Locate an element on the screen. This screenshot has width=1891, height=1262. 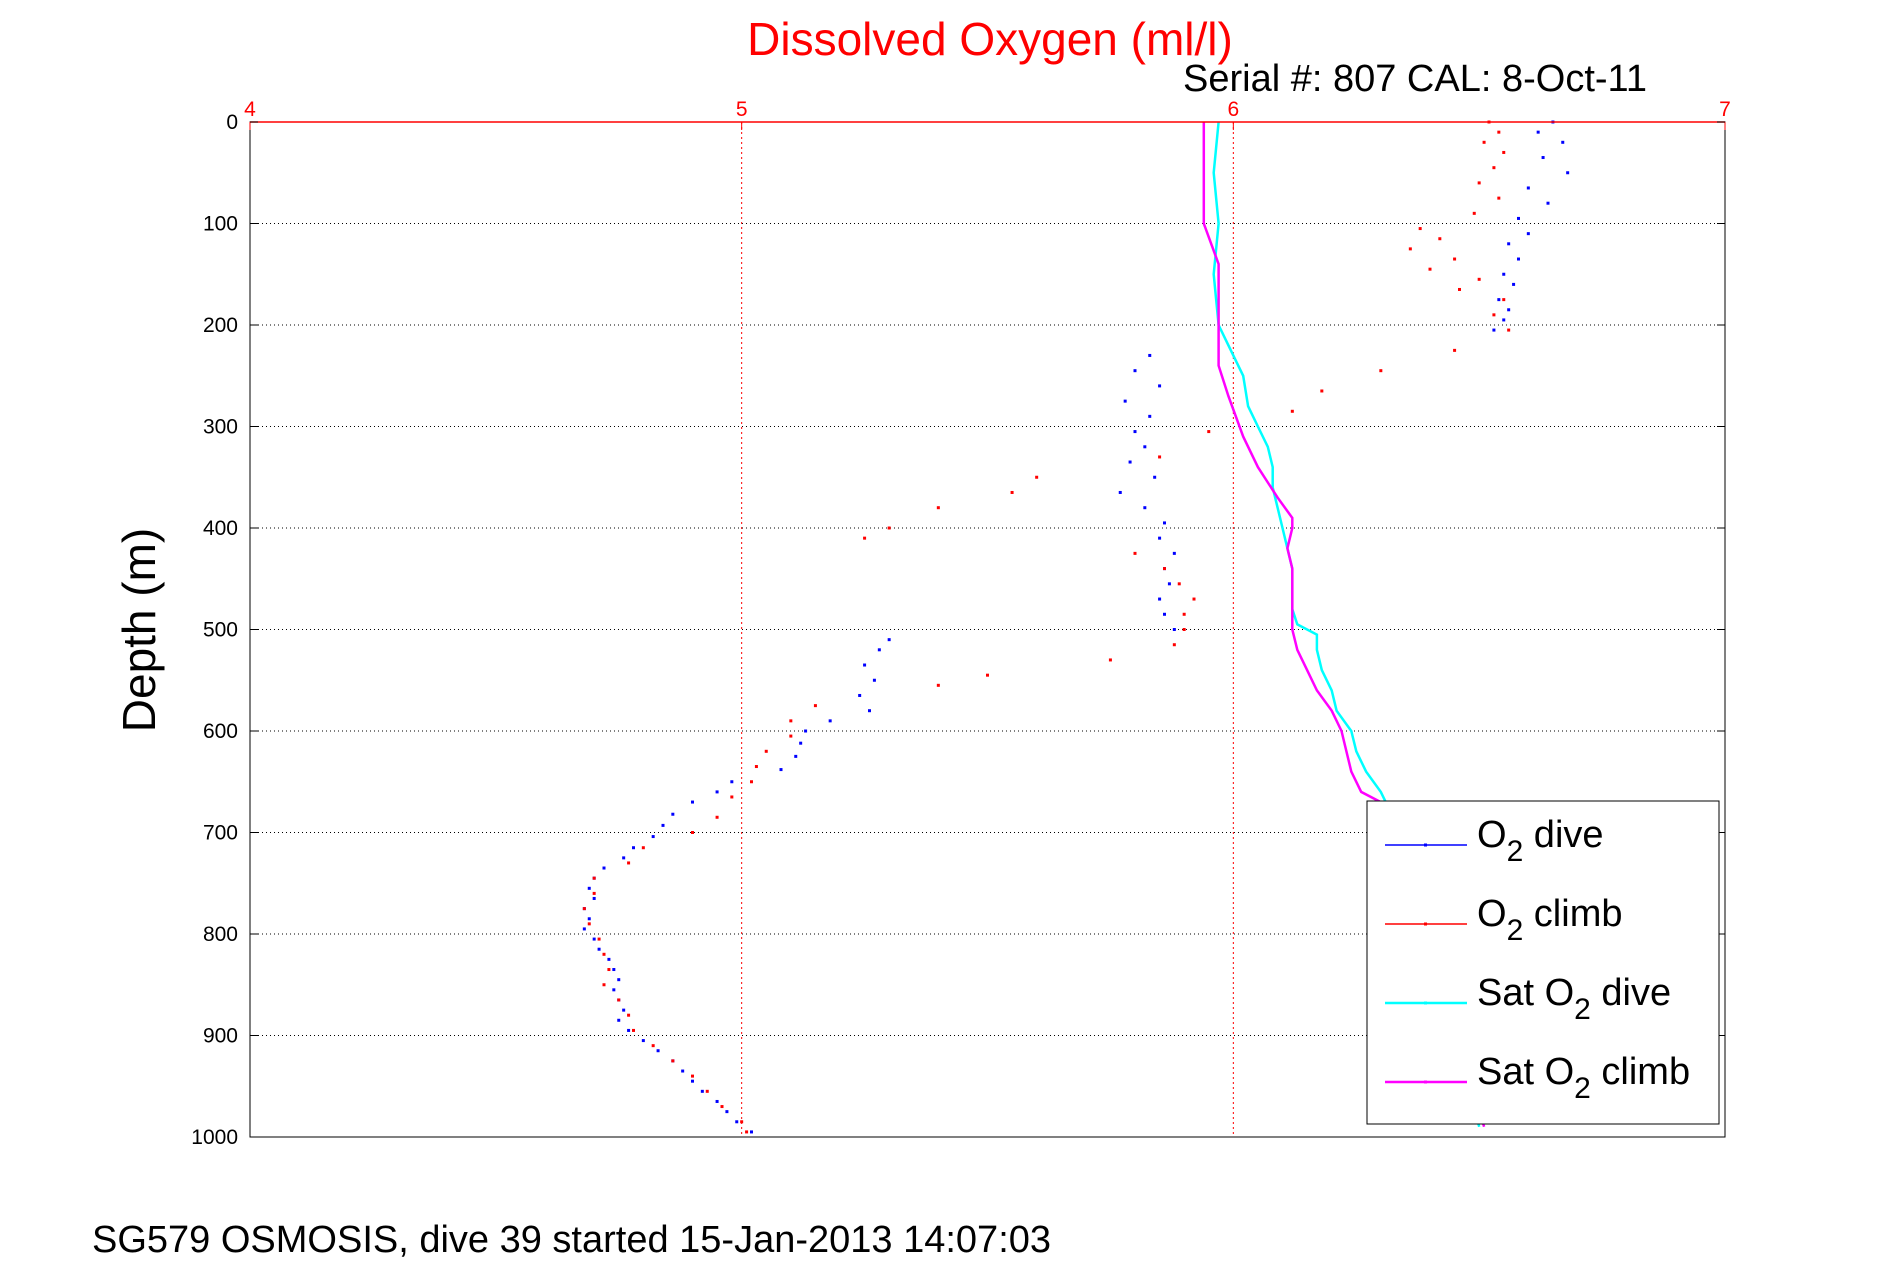
x-tick-label: 4 is located at coordinates (250, 109).